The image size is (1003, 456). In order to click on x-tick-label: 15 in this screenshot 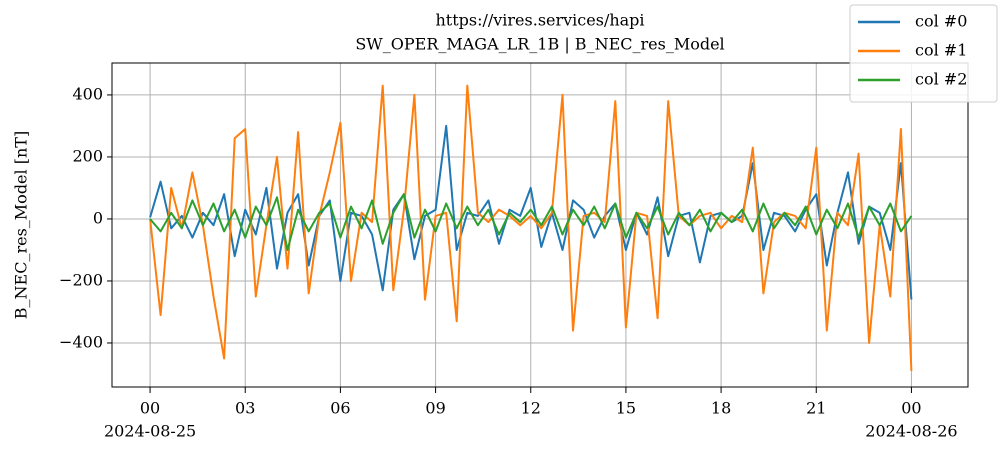, I will do `click(626, 408)`.